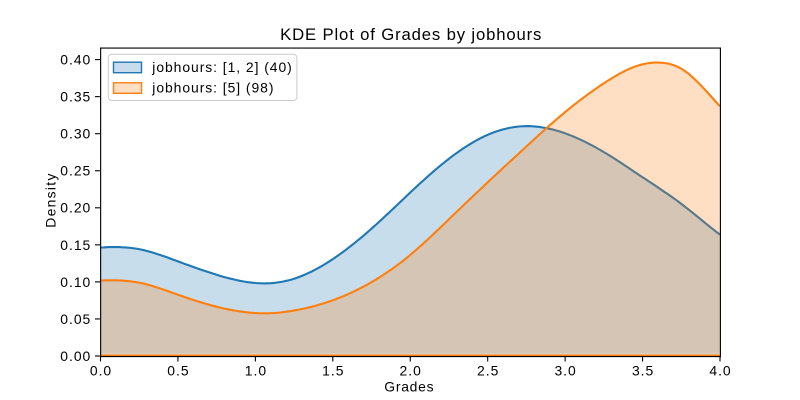 The width and height of the screenshot is (800, 400). I want to click on svg-text: jobhours: [1, 2] (40), so click(221, 67).